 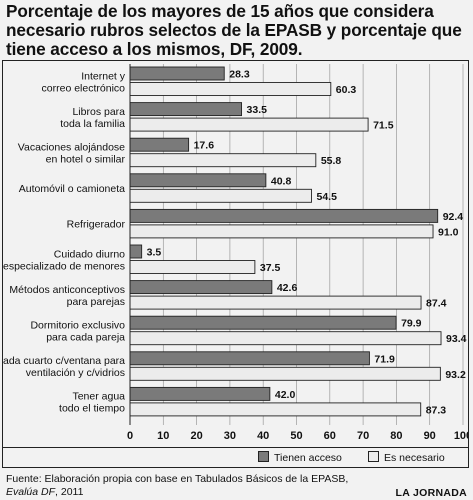 What do you see at coordinates (196, 436) in the screenshot?
I see `x-tick-label: 20` at bounding box center [196, 436].